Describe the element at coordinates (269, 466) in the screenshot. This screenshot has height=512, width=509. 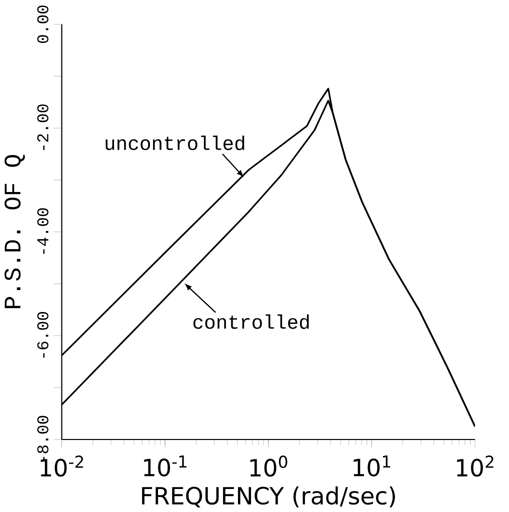
I see `x-tick-label: 10$^{0}$` at that location.